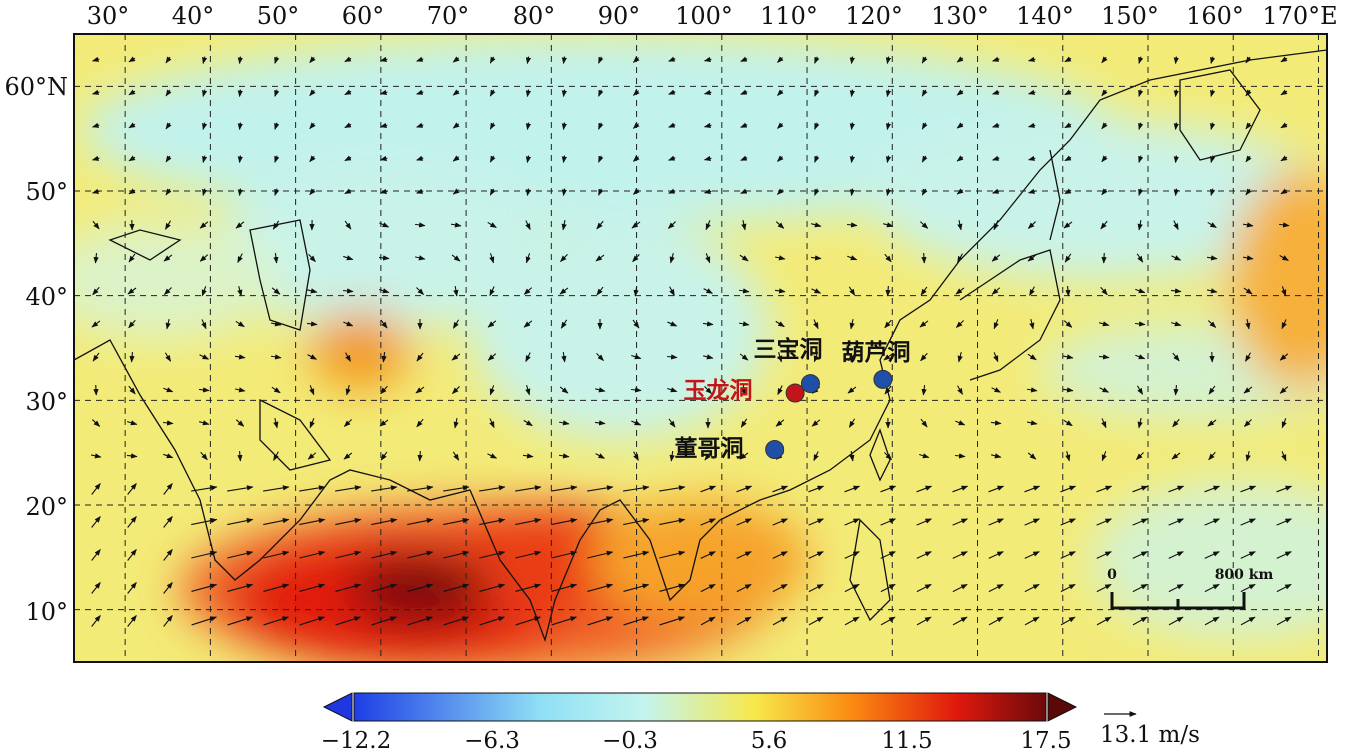 This screenshot has height=755, width=1352. I want to click on cave-sites: 三宝洞 葫芦洞 玉龙洞 董哥洞, so click(793, 399).